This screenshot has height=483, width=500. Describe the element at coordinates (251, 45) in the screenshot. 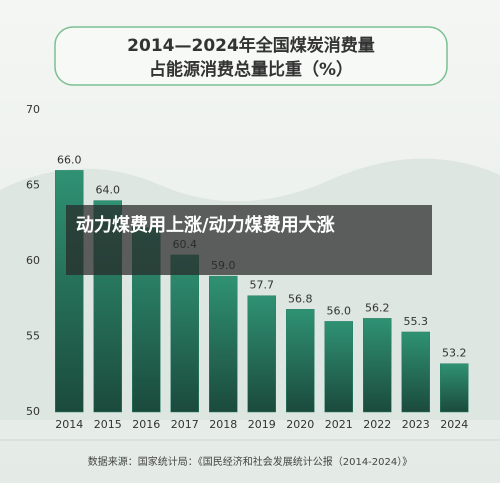

I see `chart-title: 2014—2024年全国煤炭消费量` at that location.